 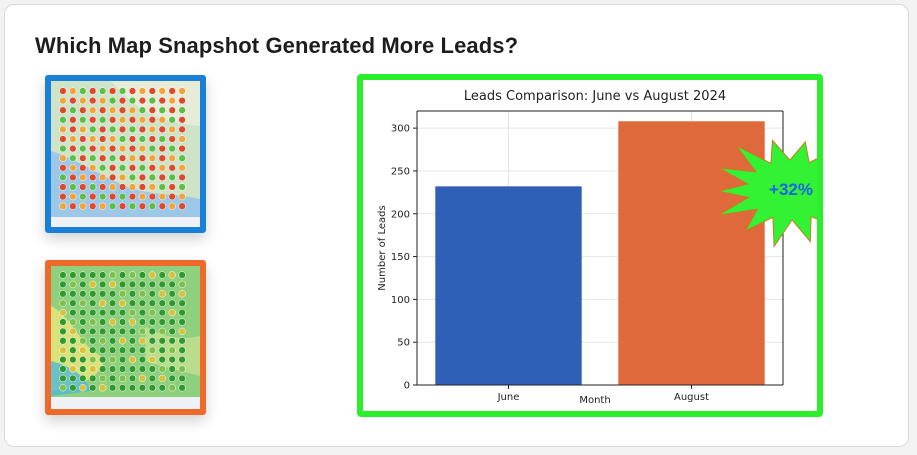 What do you see at coordinates (691, 253) in the screenshot?
I see `bar-august` at bounding box center [691, 253].